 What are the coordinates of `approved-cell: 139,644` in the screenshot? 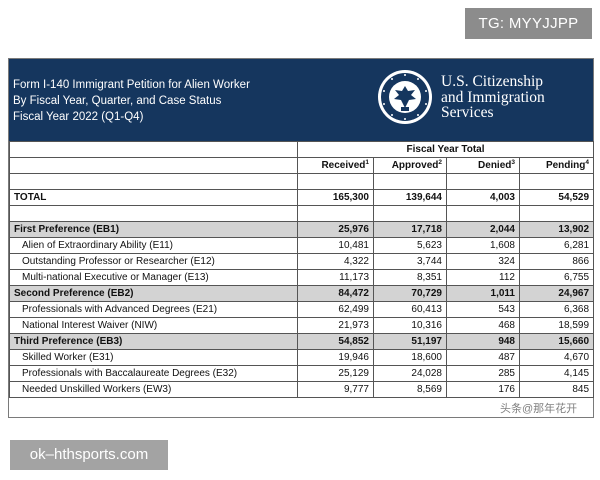 It's located at (410, 197).